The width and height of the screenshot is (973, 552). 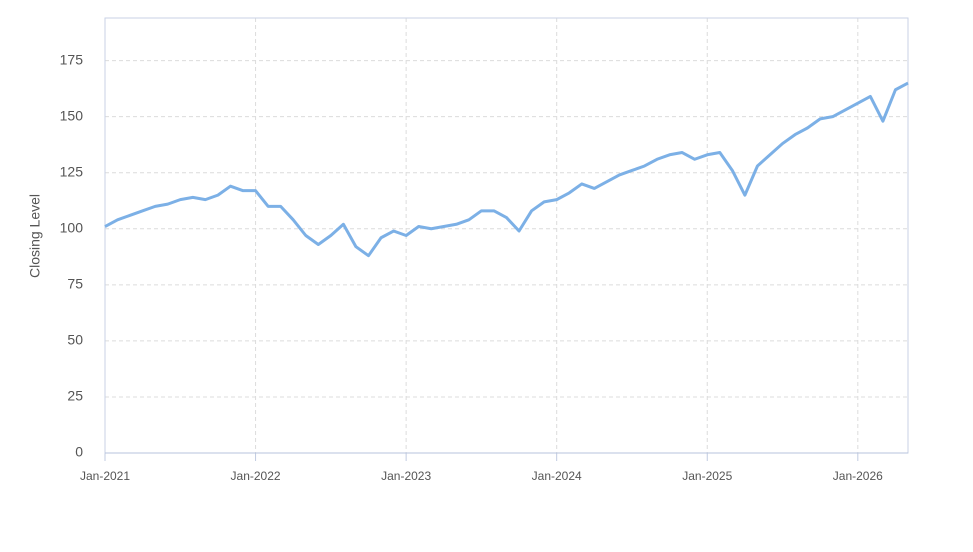 What do you see at coordinates (75, 396) in the screenshot?
I see `y-tick-label: 25` at bounding box center [75, 396].